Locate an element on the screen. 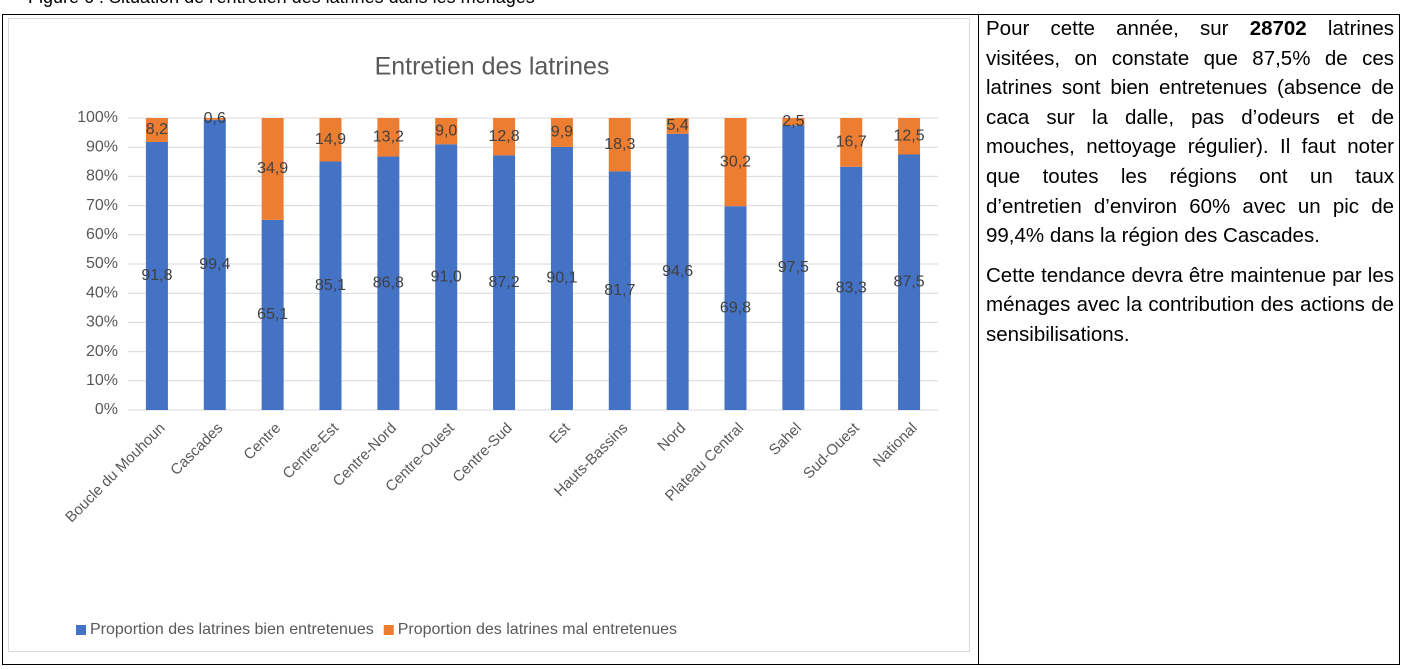 This screenshot has width=1407, height=669. data-label: 86,8 is located at coordinates (388, 282).